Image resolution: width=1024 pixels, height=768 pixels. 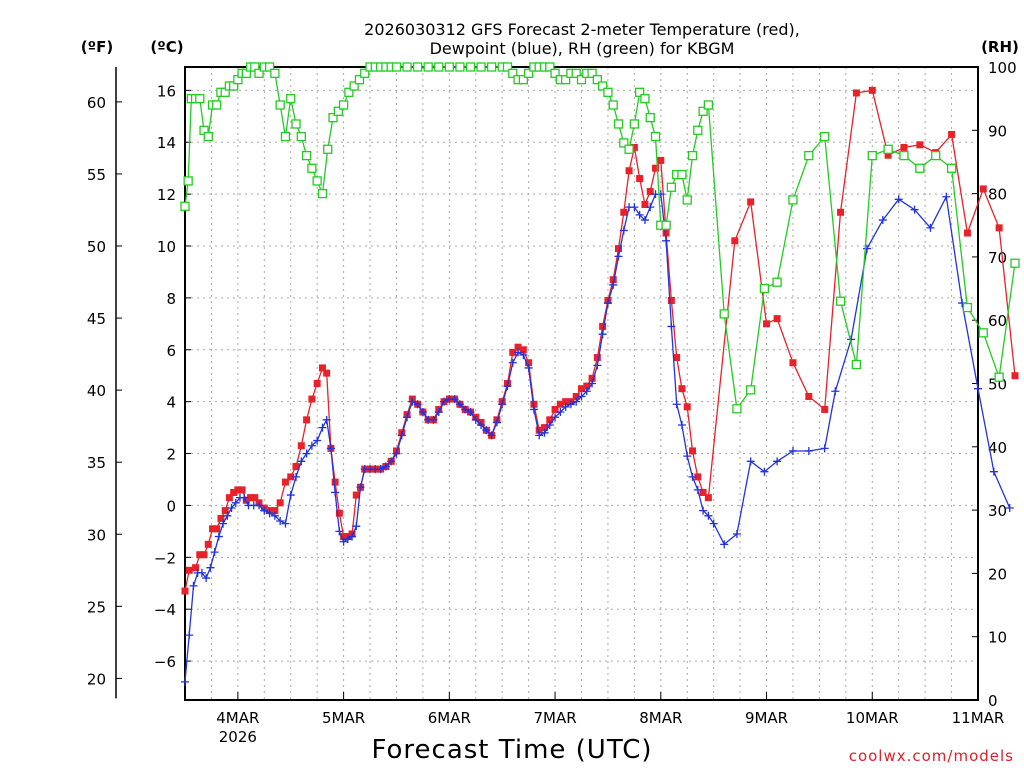 What do you see at coordinates (931, 756) in the screenshot?
I see `credit-link: coolwx.com/models` at bounding box center [931, 756].